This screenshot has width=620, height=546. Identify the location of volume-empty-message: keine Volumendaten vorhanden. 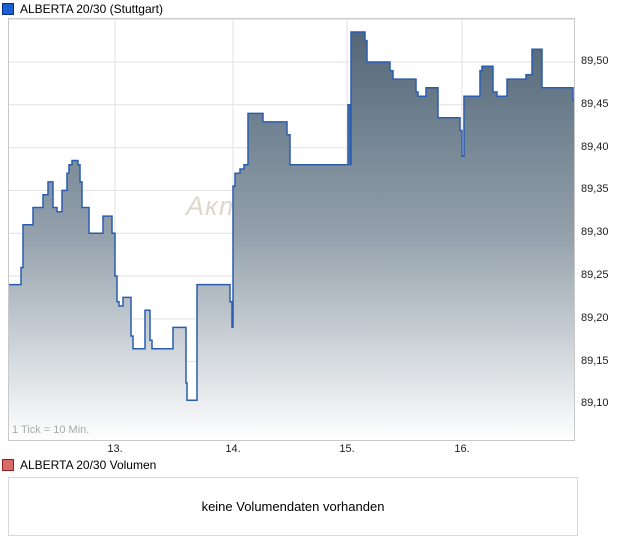
(293, 506).